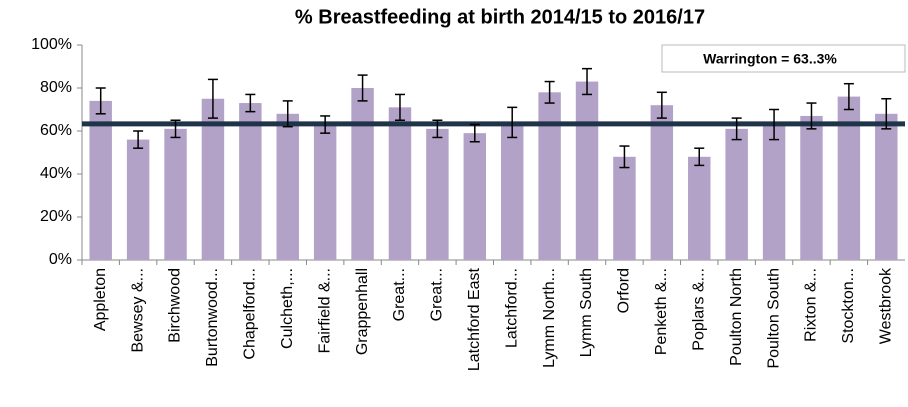 Image resolution: width=908 pixels, height=407 pixels. I want to click on annotation: Warrington = 63..3%, so click(770, 59).